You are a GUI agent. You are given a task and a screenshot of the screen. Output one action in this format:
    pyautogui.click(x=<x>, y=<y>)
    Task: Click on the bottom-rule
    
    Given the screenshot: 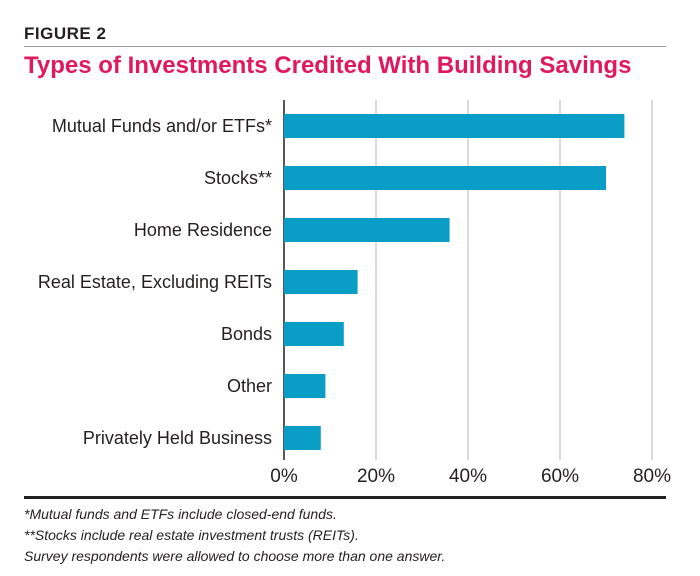 What is the action you would take?
    pyautogui.click(x=345, y=497)
    